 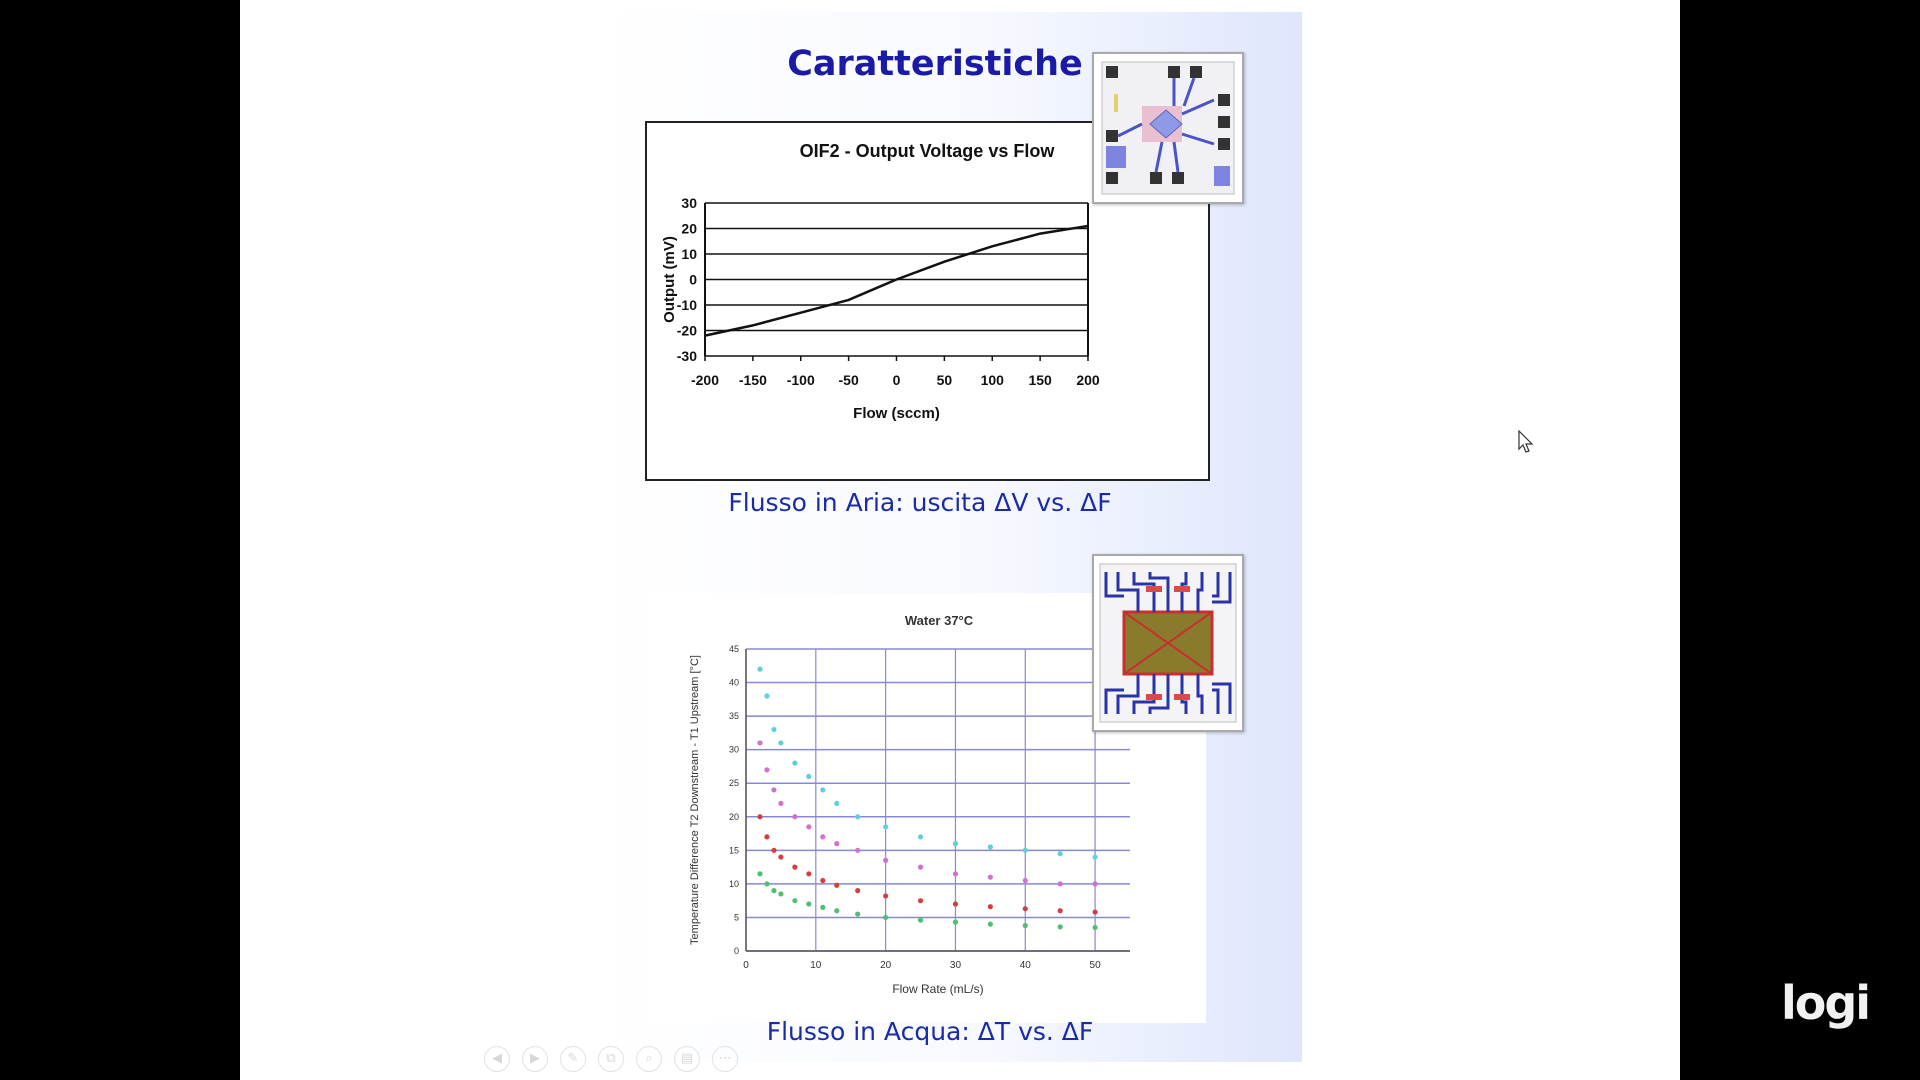 I want to click on y-tick-label: 0, so click(x=736, y=951).